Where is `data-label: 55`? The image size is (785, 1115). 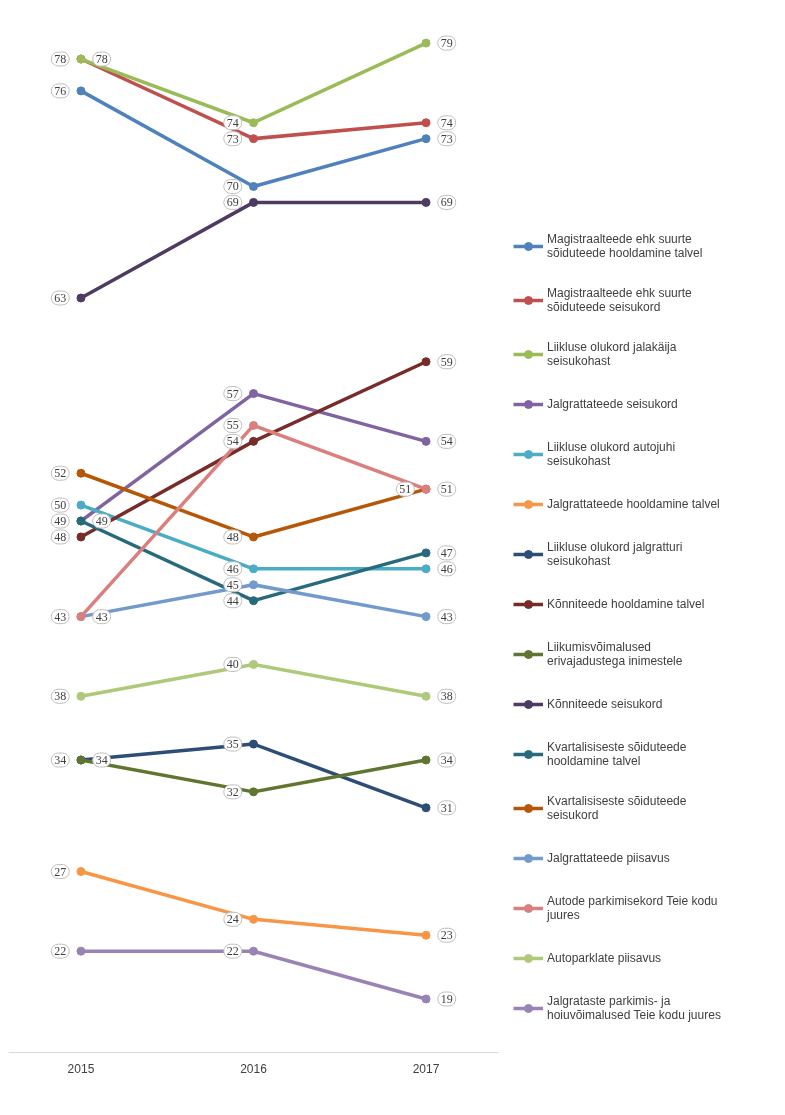 data-label: 55 is located at coordinates (232, 425).